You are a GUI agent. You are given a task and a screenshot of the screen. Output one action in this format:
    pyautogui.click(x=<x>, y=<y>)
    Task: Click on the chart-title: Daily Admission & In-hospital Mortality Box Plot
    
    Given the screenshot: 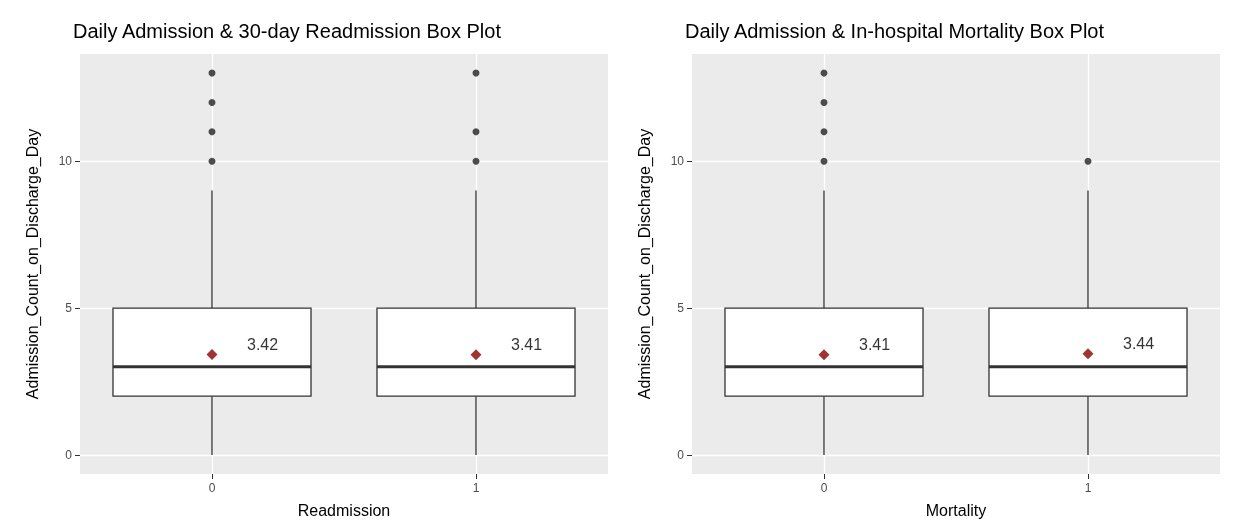 What is the action you would take?
    pyautogui.click(x=895, y=31)
    